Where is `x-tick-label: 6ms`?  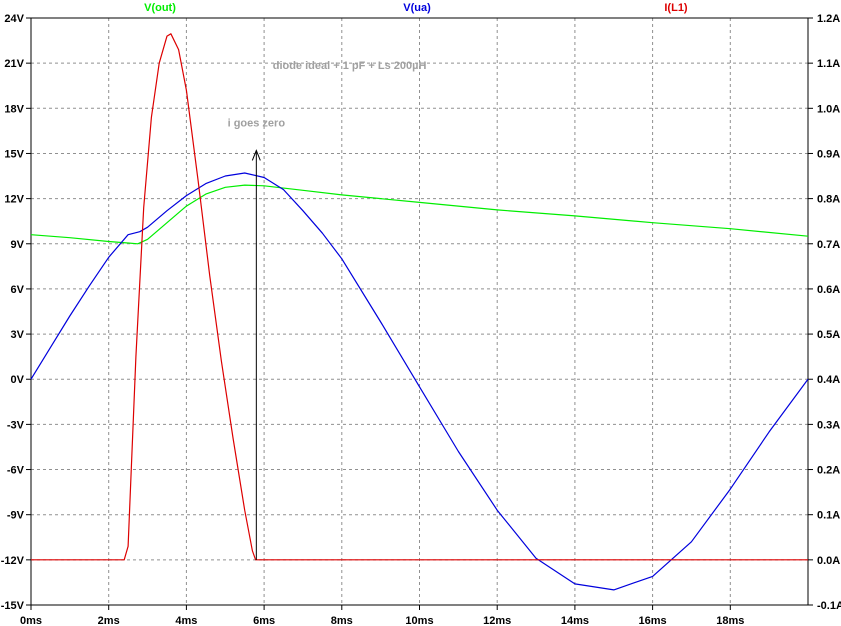
x-tick-label: 6ms is located at coordinates (264, 620).